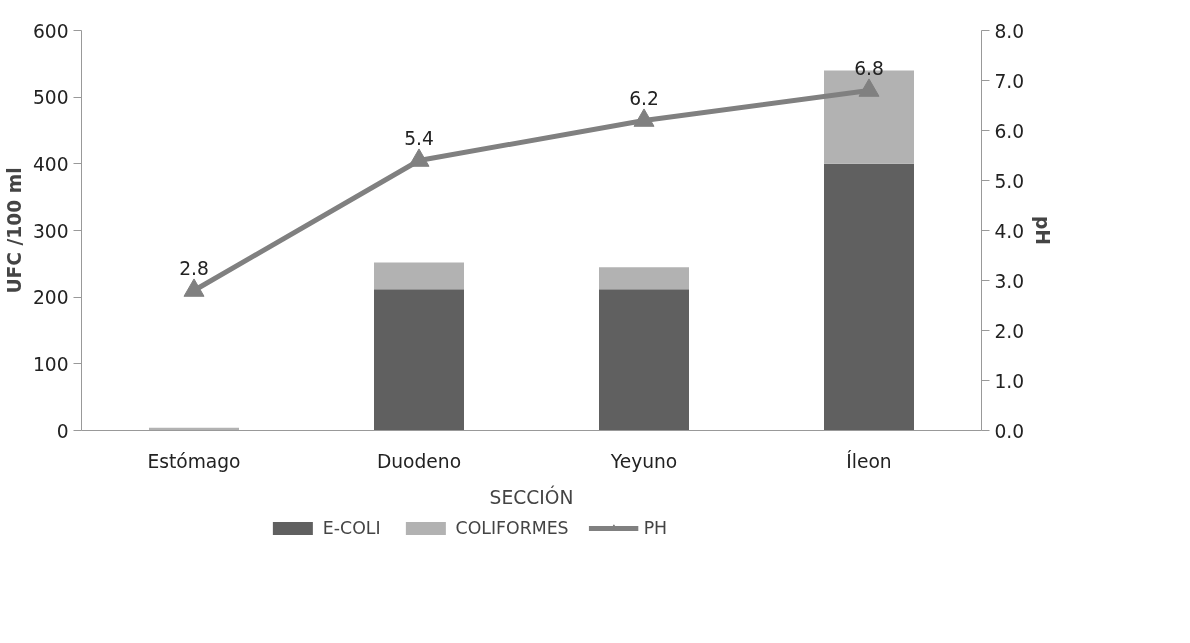  What do you see at coordinates (14, 230) in the screenshot?
I see `y-axis-title: UFC /100 ml` at bounding box center [14, 230].